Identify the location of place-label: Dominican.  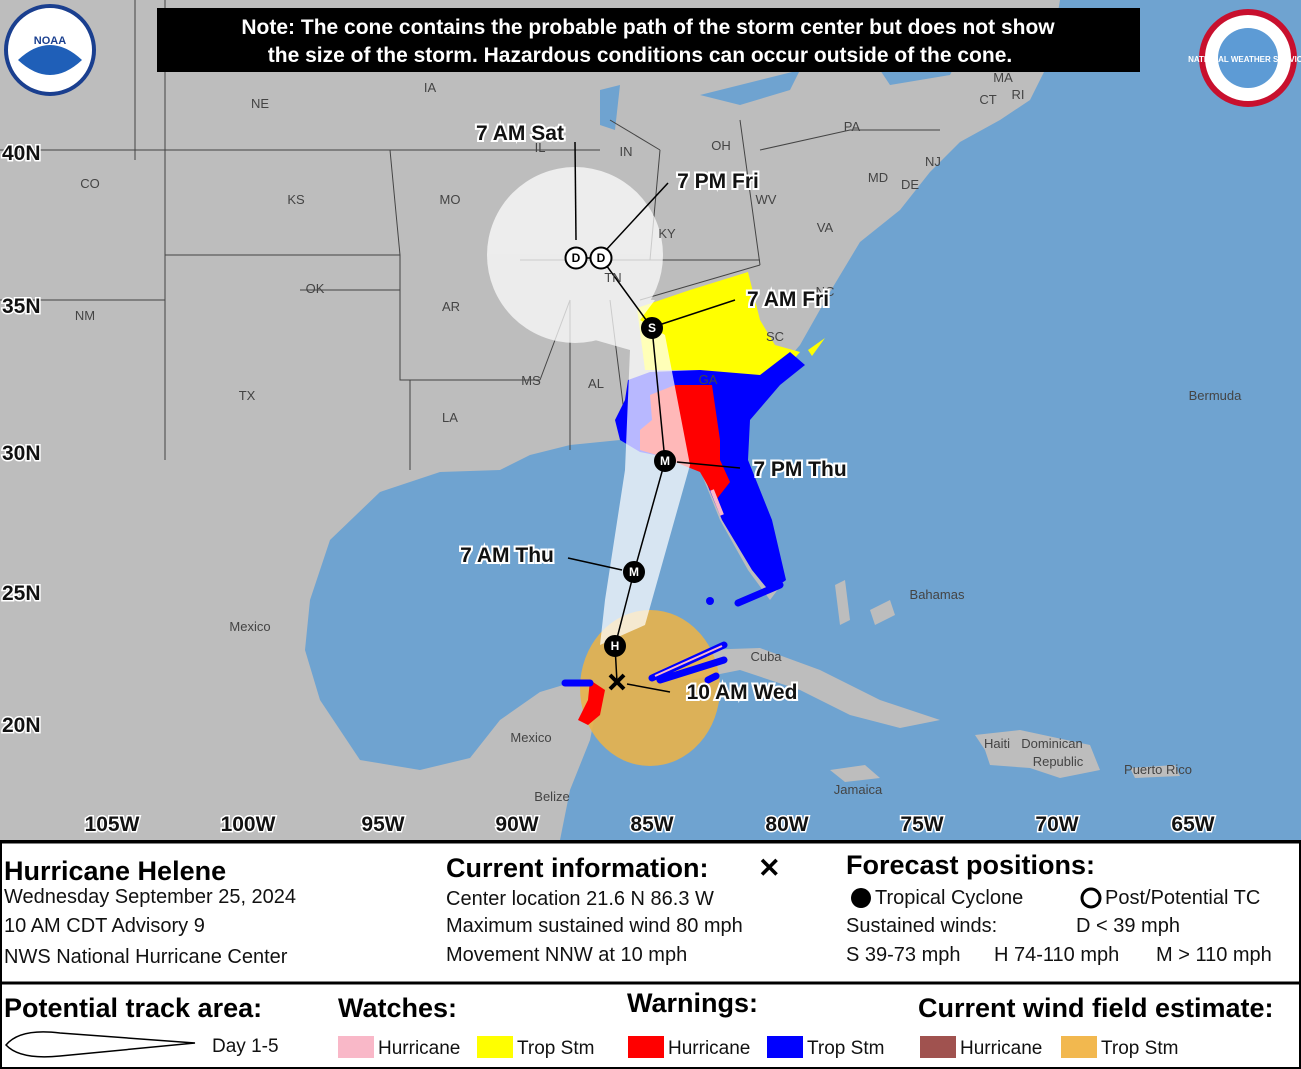
(1051, 743).